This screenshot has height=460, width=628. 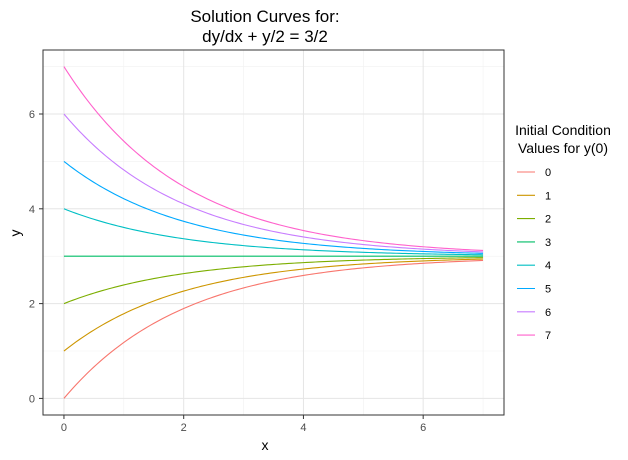 I want to click on x-tick-label: 0, so click(x=64, y=428).